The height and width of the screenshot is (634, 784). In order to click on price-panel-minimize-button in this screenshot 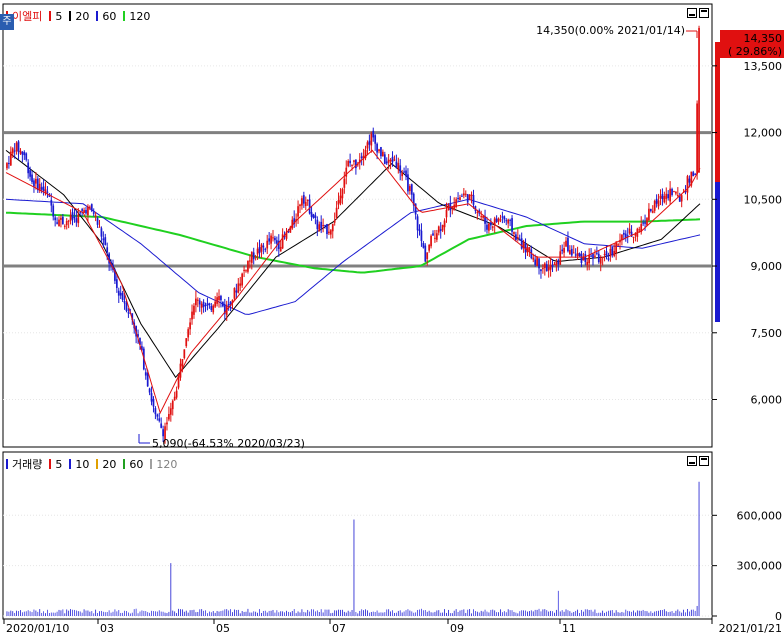, I will do `click(692, 13)`.